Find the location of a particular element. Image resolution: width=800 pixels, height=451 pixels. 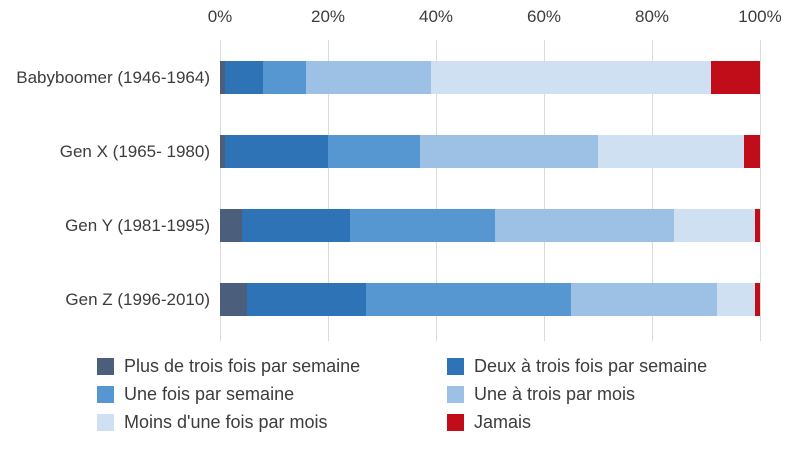

category-label: Gen Y (1981-1995) is located at coordinates (137, 225).